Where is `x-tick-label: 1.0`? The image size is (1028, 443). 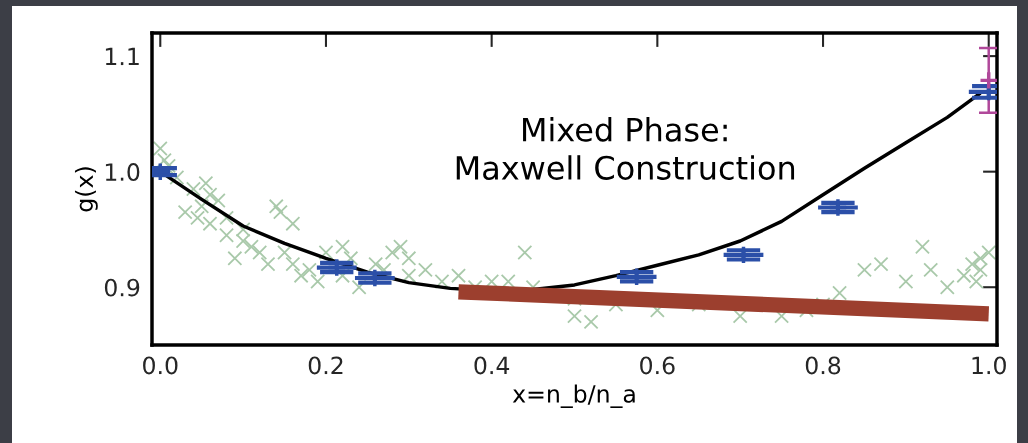 x-tick-label: 1.0 is located at coordinates (989, 365).